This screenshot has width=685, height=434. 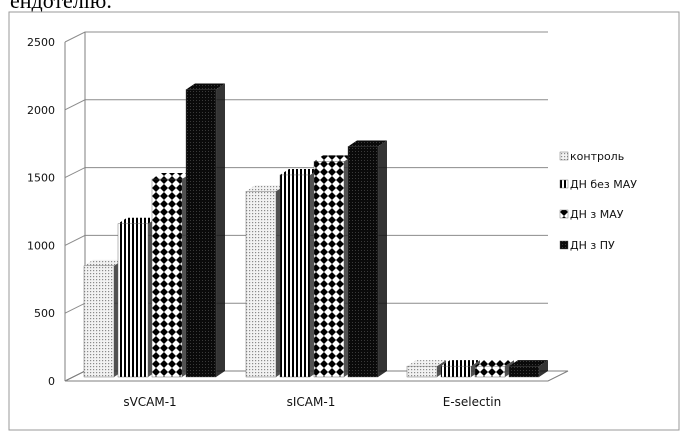 What do you see at coordinates (592, 245) in the screenshot?
I see `legend-label: ДН з ПУ` at bounding box center [592, 245].